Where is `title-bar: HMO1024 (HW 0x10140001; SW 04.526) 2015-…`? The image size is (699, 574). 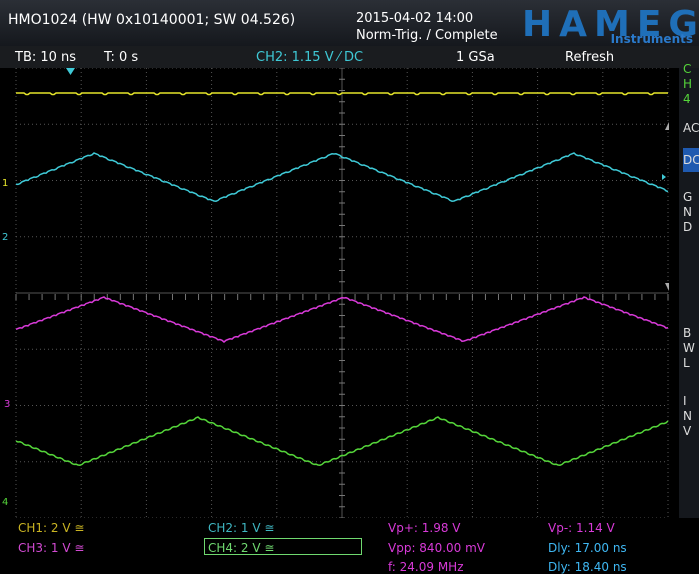 title-bar: HMO1024 (HW 0x10140001; SW 04.526) 2015-… is located at coordinates (349, 23).